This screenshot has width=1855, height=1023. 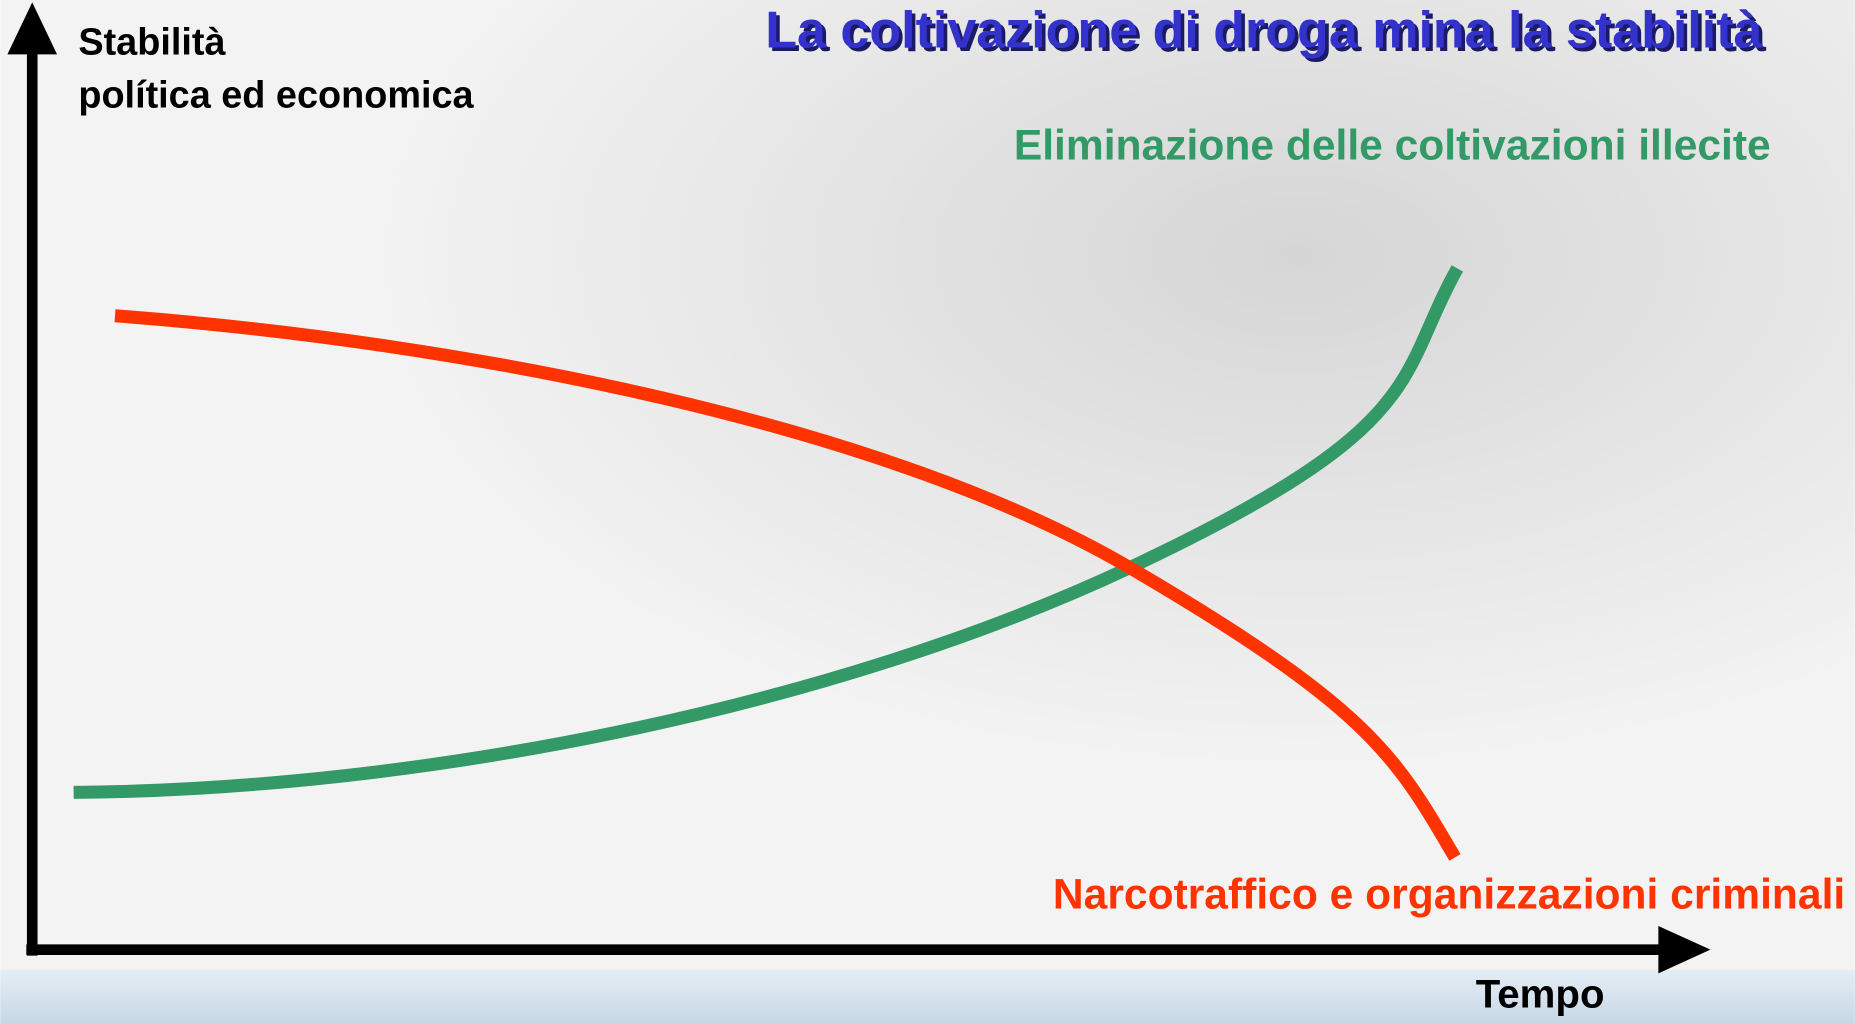 What do you see at coordinates (1684, 950) in the screenshot?
I see `x-axis-arrow` at bounding box center [1684, 950].